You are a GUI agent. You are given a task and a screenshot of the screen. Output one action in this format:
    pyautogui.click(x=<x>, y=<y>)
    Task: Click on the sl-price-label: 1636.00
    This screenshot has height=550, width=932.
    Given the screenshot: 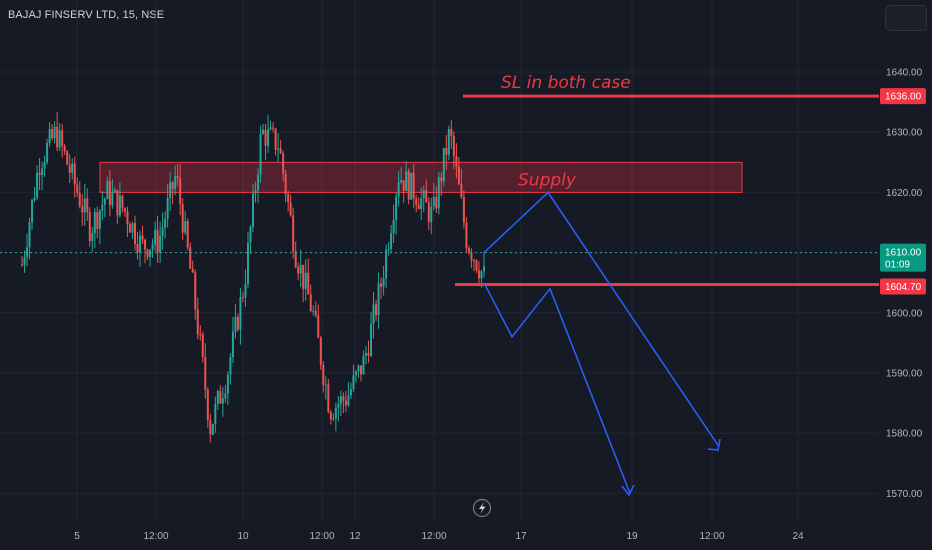 What is the action you would take?
    pyautogui.click(x=903, y=97)
    